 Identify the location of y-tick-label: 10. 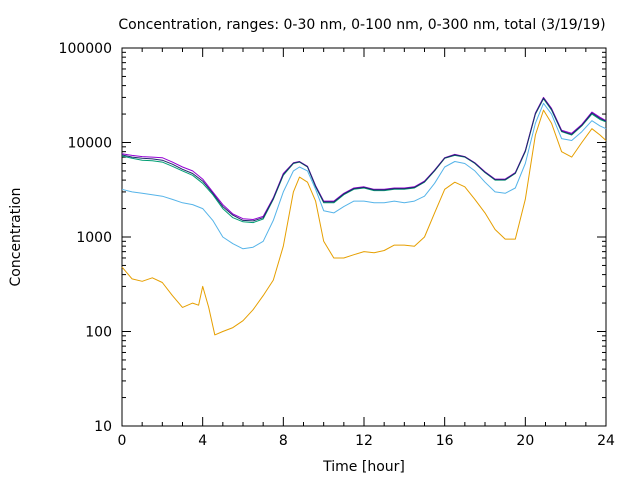
(103, 427).